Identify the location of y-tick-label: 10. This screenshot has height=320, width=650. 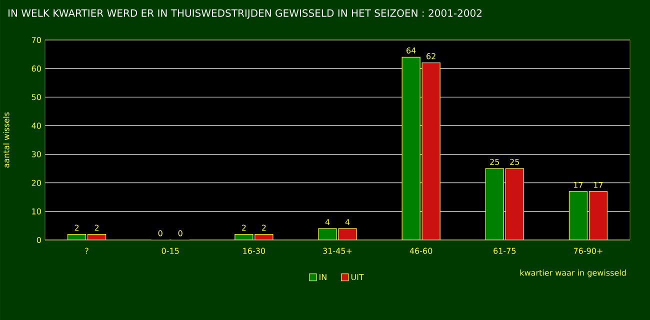
(36, 211).